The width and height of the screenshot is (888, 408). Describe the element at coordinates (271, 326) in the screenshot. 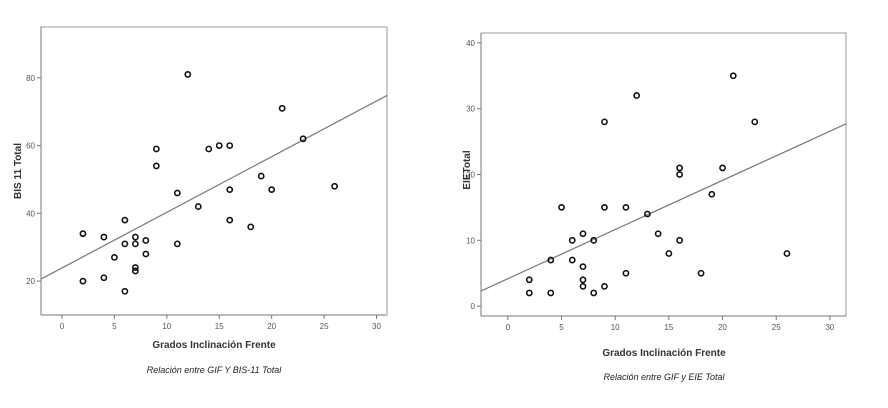

I see `chart-1-x-tick-label: 20` at that location.